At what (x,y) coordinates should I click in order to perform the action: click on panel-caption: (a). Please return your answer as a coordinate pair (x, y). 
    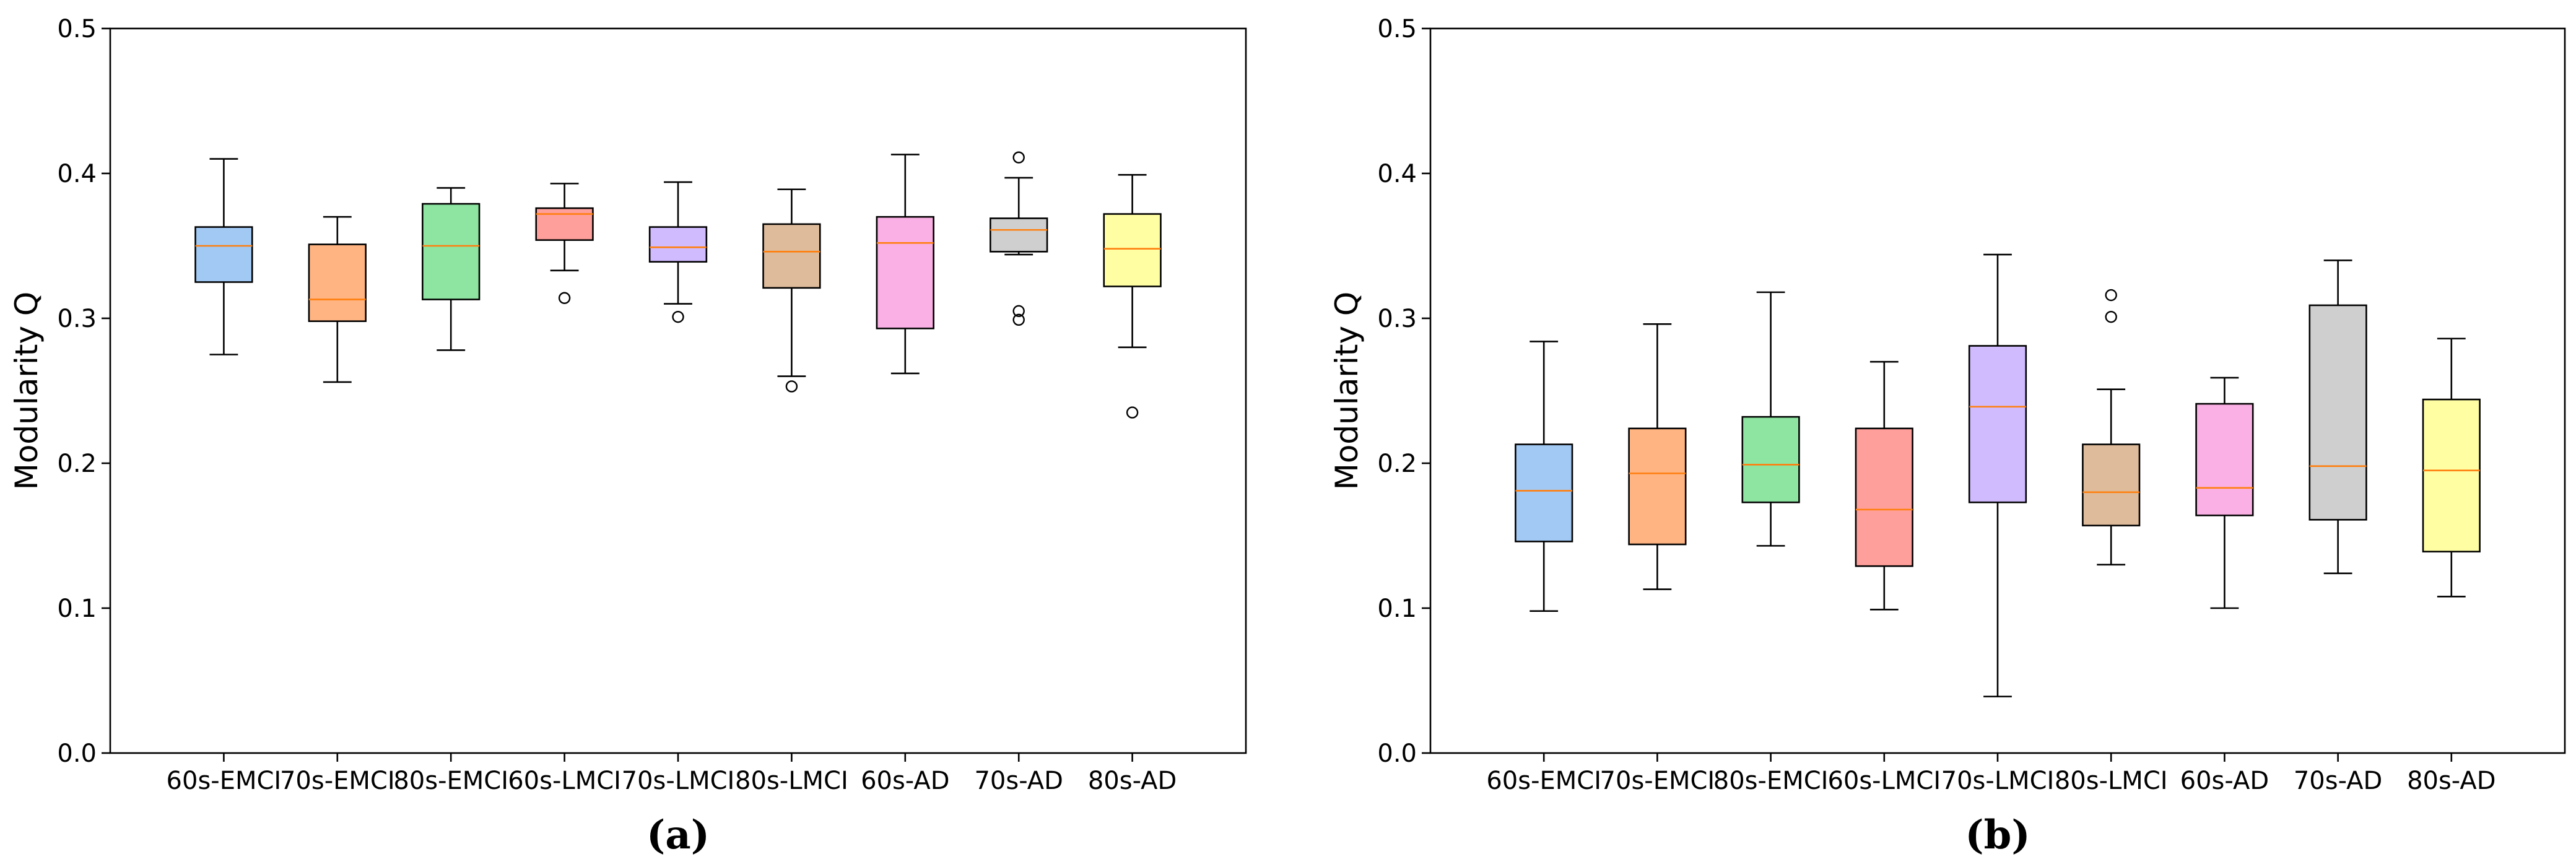
    Looking at the image, I should click on (678, 835).